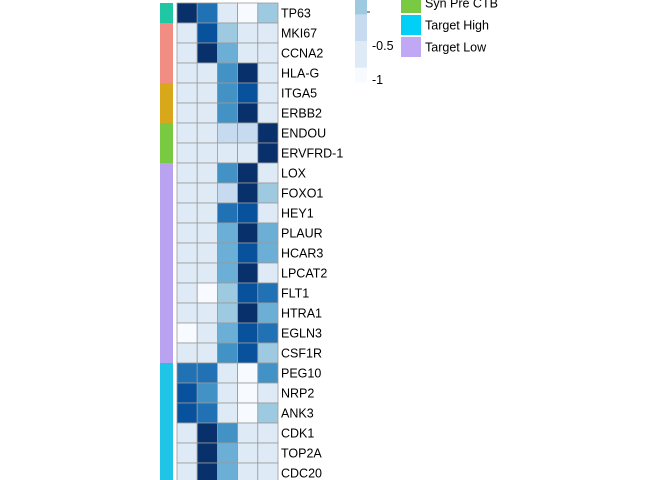 This screenshot has height=480, width=672. What do you see at coordinates (302, 194) in the screenshot?
I see `row-label: FOXO1` at bounding box center [302, 194].